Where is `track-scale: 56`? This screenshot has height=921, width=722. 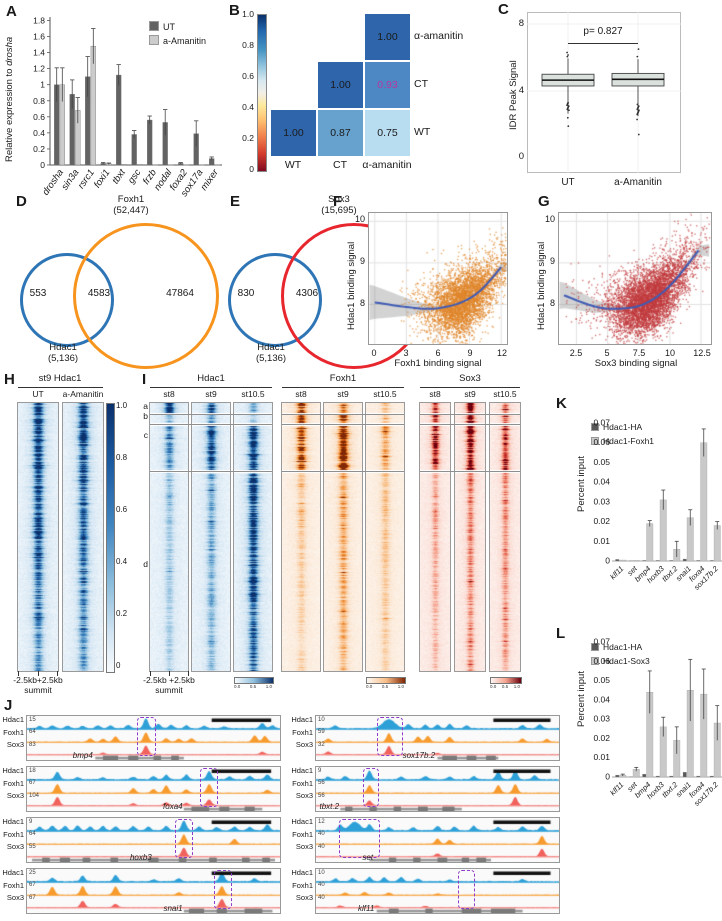 track-scale: 56 is located at coordinates (321, 796).